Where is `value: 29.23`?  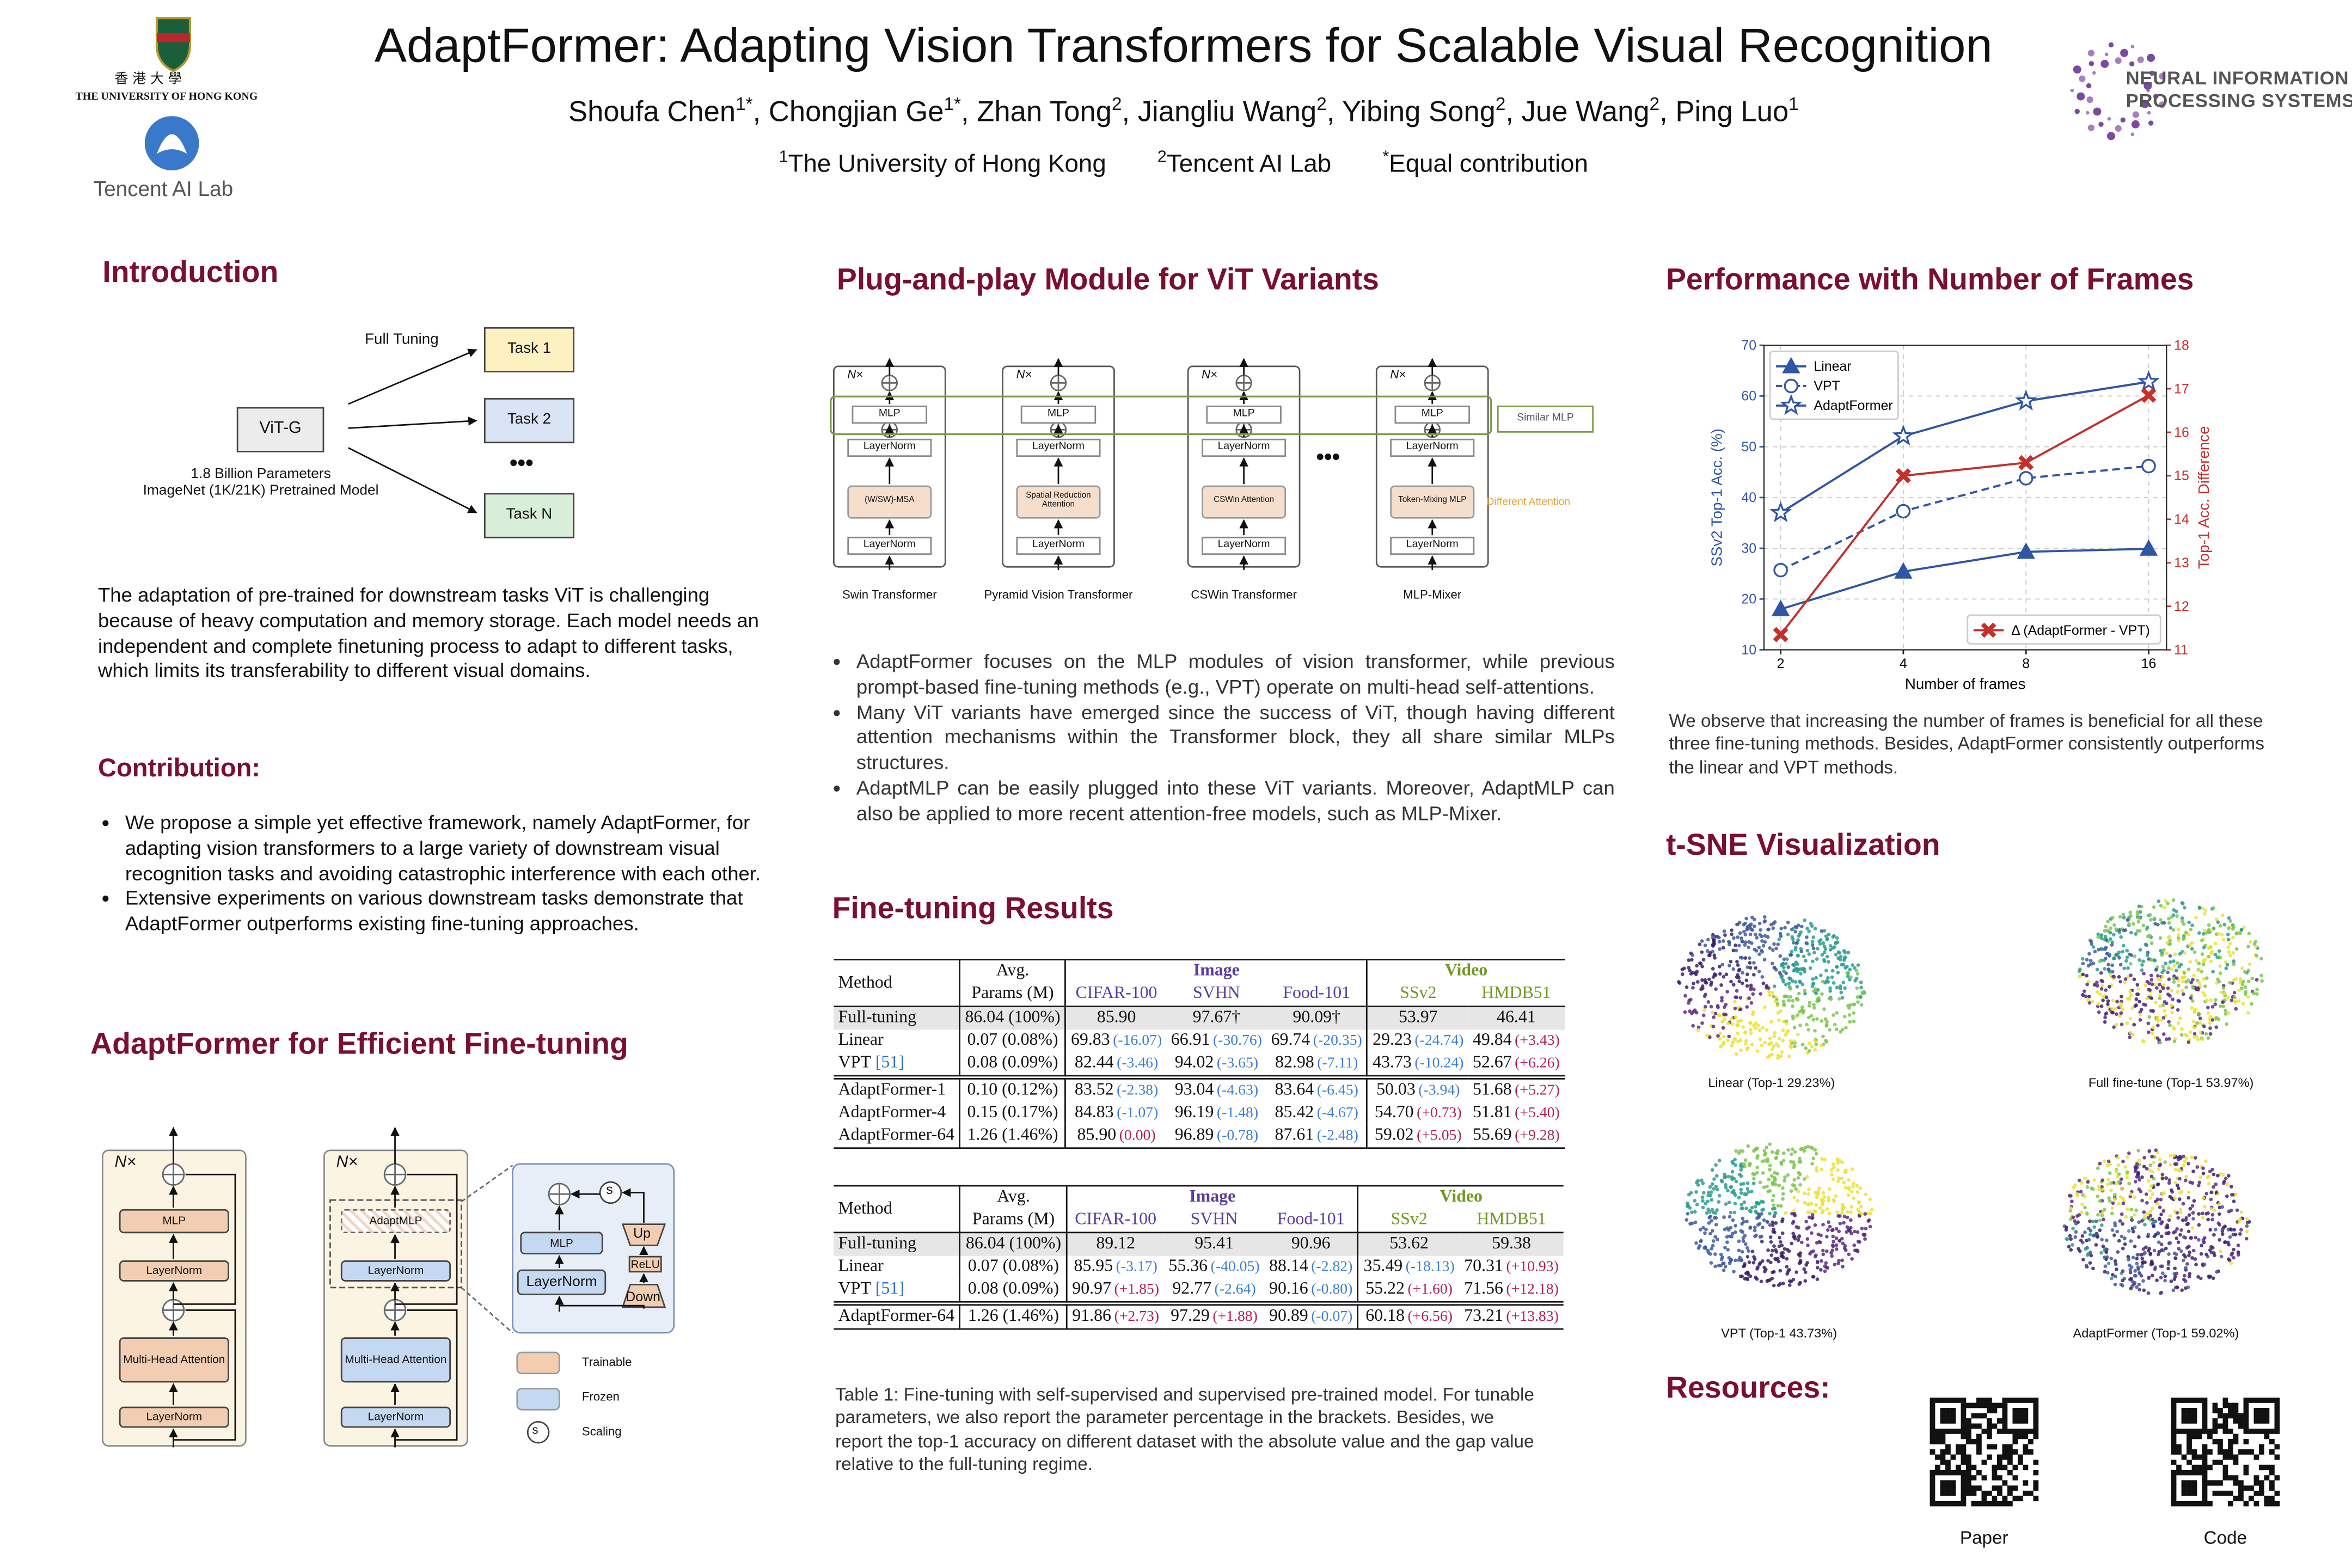
value: 29.23 is located at coordinates (1392, 1040).